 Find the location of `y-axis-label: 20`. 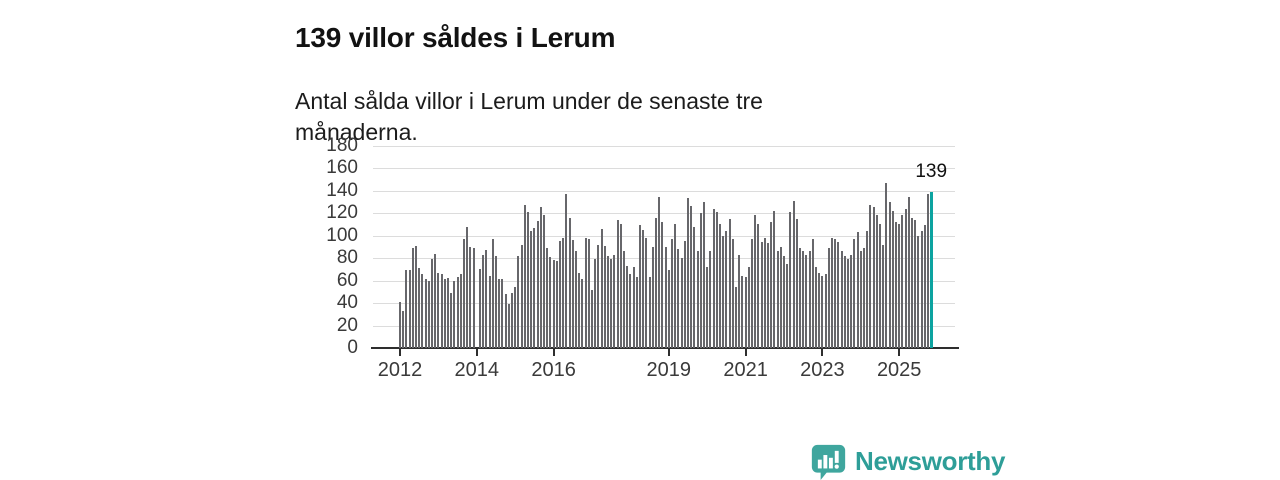

y-axis-label: 20 is located at coordinates (347, 325).